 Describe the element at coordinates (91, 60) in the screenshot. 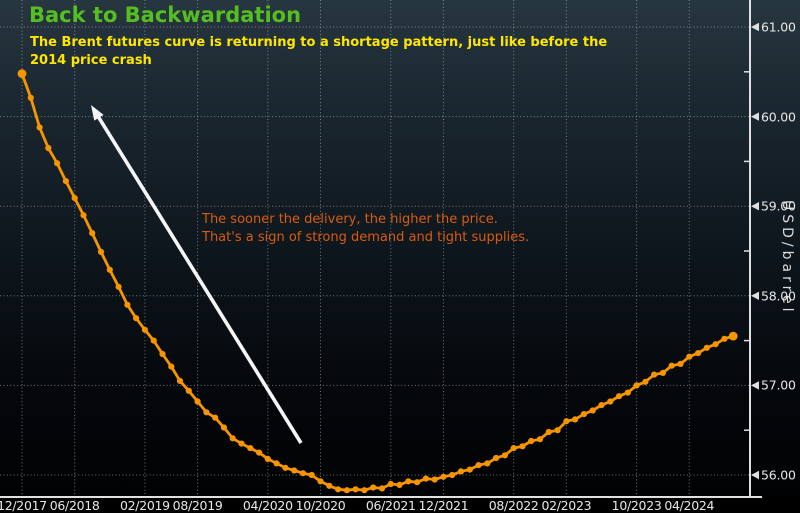

I see `chart-subtitle-line2: 2014 price crash` at that location.